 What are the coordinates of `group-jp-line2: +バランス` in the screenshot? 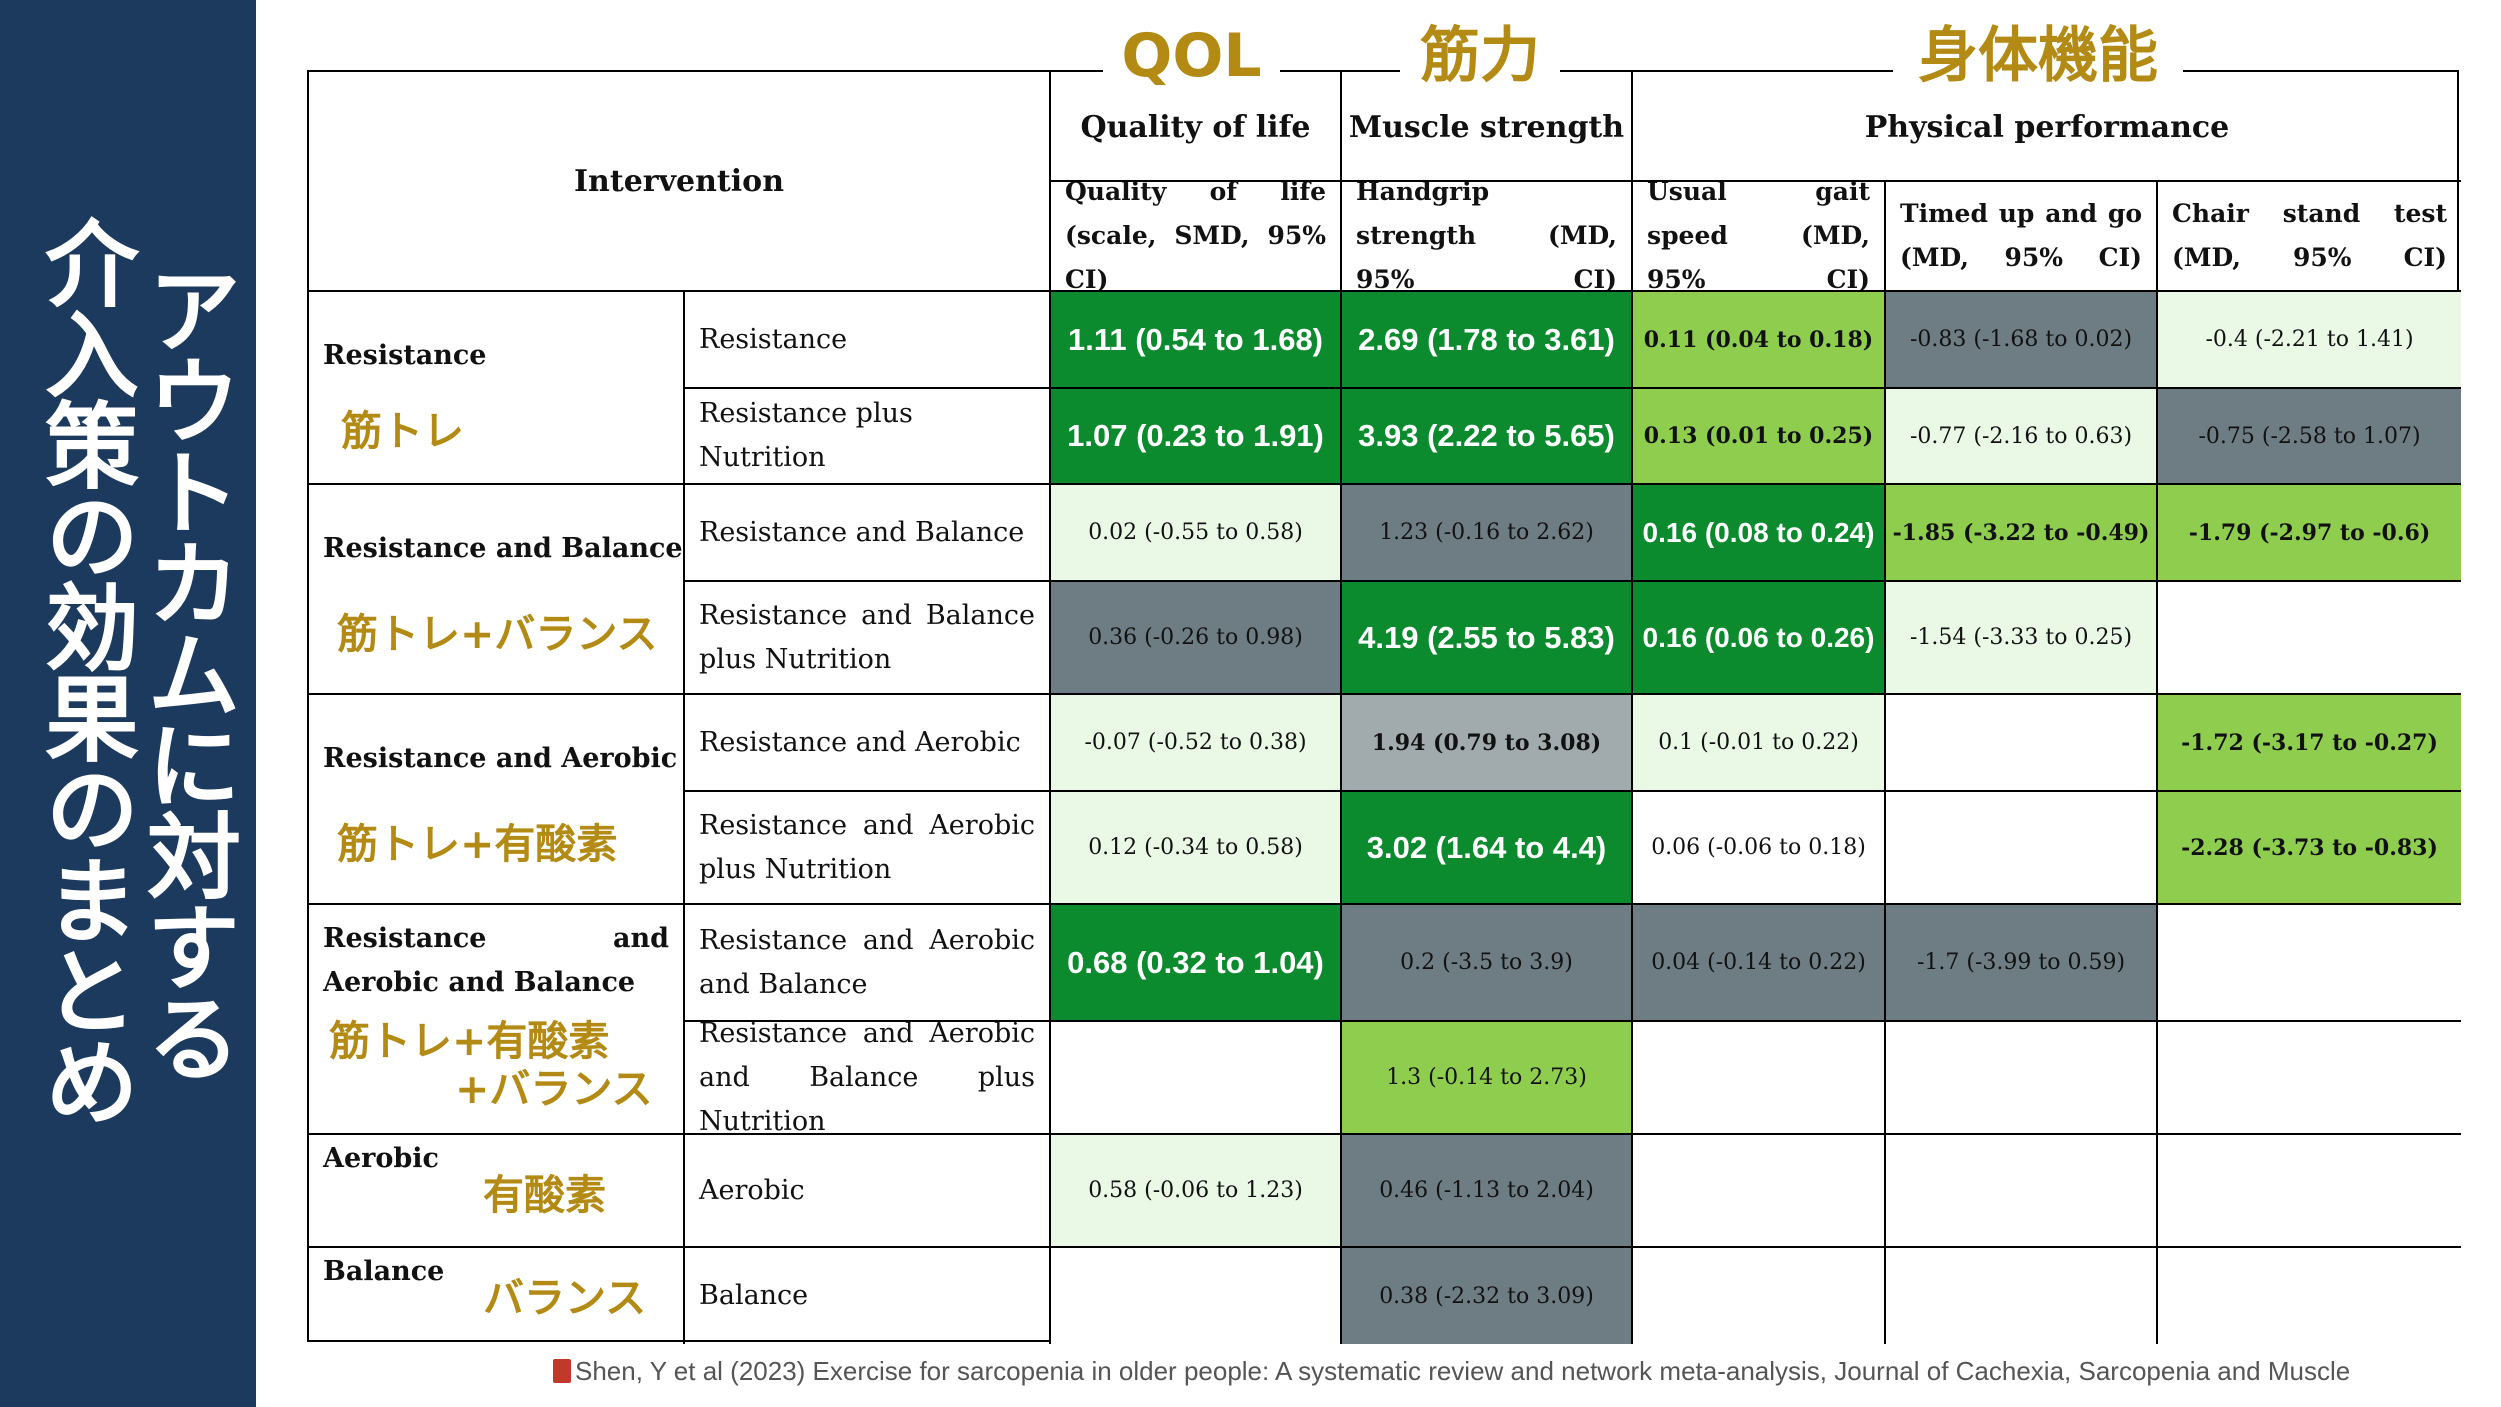 It's located at (554, 1089).